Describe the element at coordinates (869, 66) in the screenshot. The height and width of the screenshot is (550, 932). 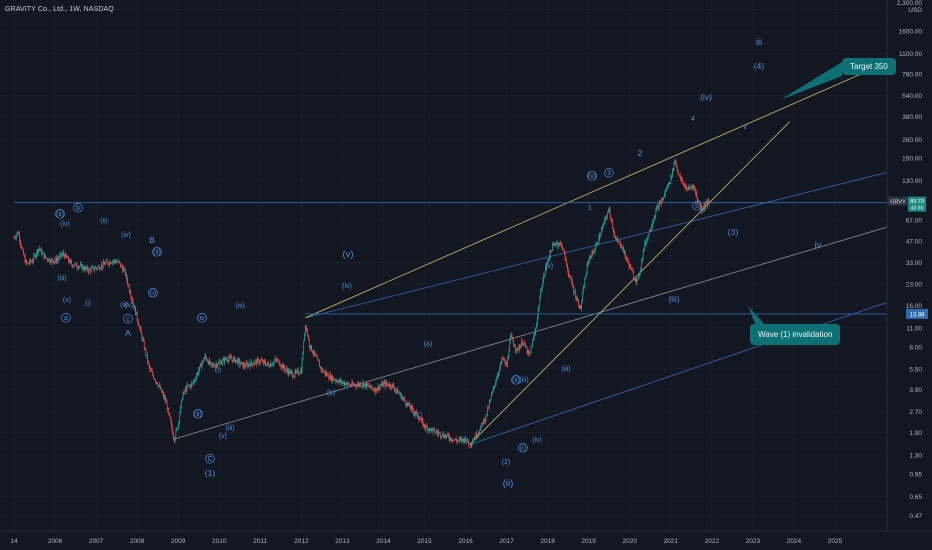
I see `target-callout: Target 350` at that location.